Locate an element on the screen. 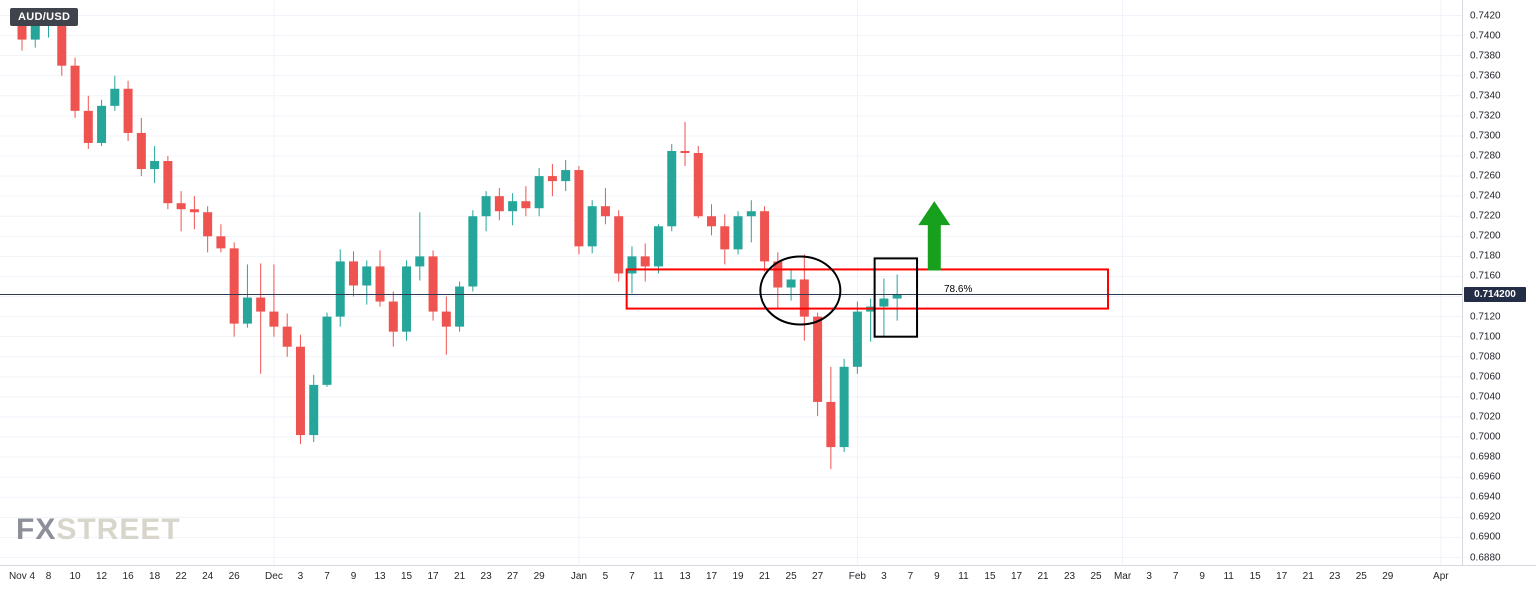 The image size is (1536, 589). ellipse-annotation is located at coordinates (800, 290).